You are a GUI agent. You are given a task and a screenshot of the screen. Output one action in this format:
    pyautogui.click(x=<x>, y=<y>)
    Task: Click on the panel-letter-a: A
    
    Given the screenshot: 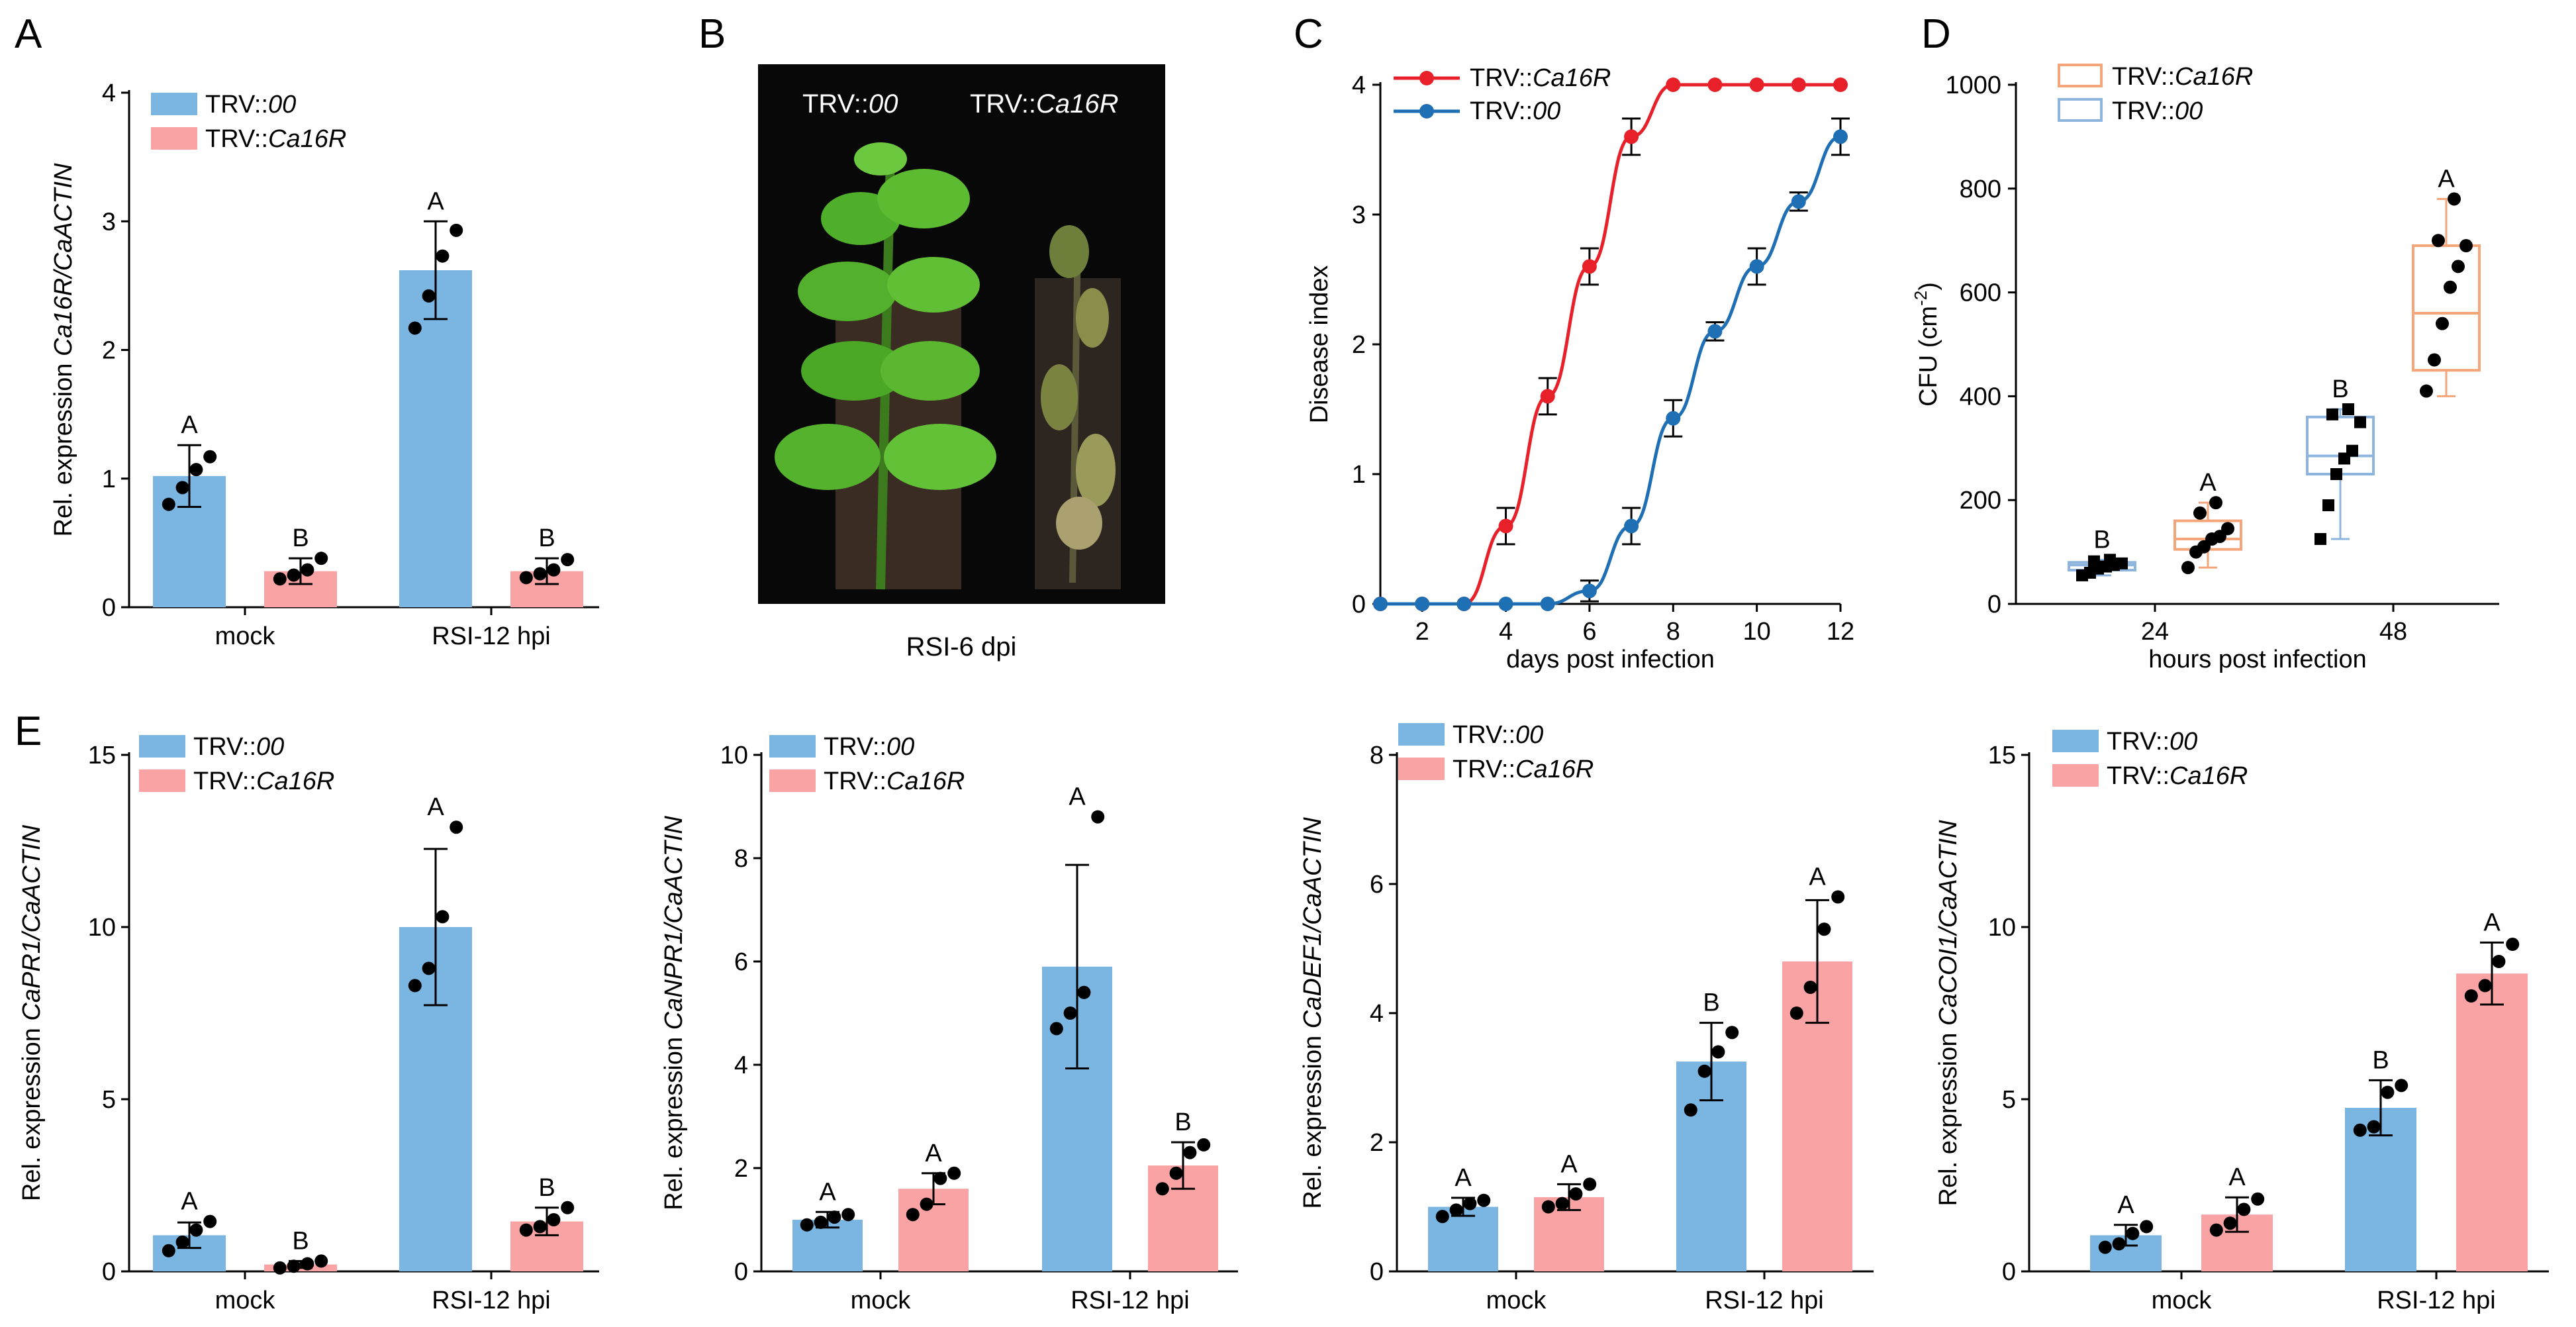 What is the action you would take?
    pyautogui.click(x=28, y=34)
    